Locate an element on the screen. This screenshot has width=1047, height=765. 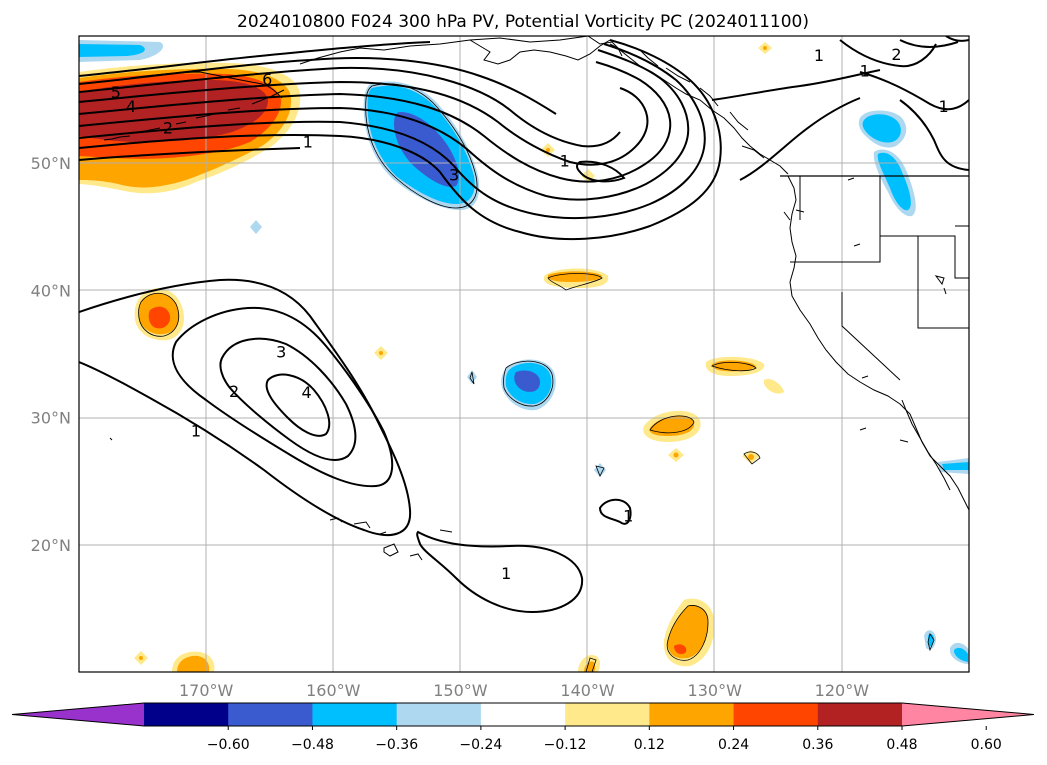
colorbar-tick-label: 0.24 is located at coordinates (733, 745).